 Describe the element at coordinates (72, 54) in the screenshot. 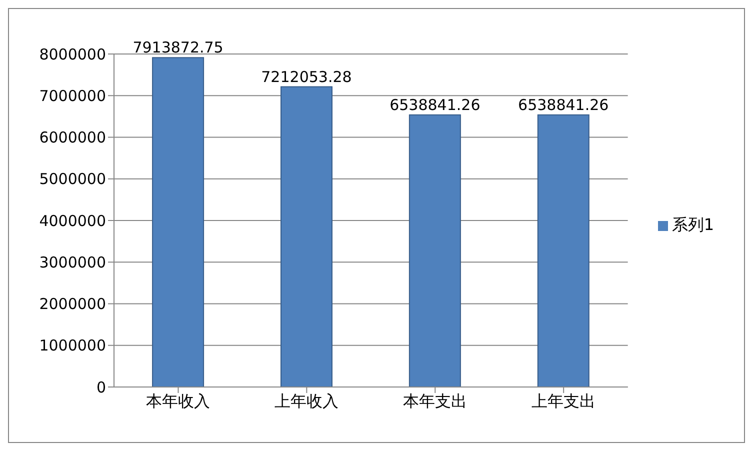

I see `y-tick-label: 8000000` at that location.